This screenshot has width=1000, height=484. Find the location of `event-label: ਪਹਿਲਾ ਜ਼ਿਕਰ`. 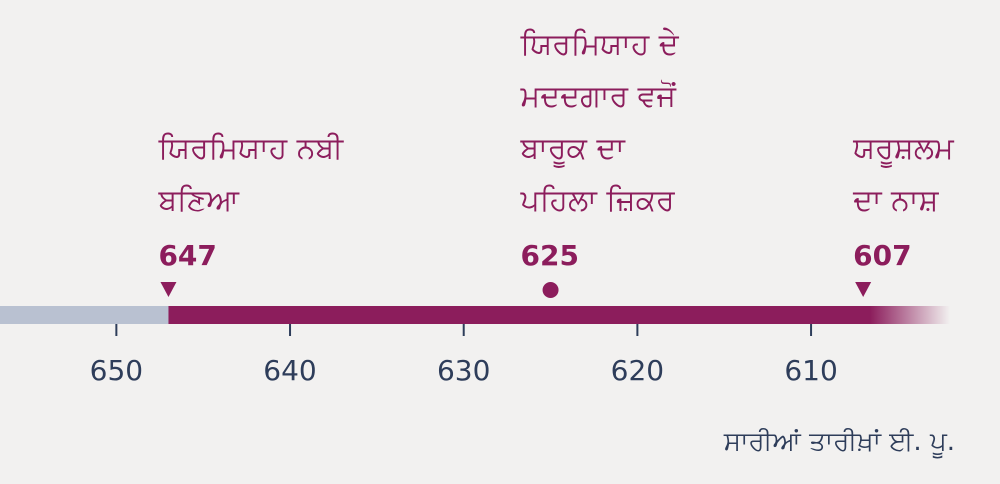

event-label: ਪਹਿਲਾ ਜ਼ਿਕਰ is located at coordinates (598, 200).